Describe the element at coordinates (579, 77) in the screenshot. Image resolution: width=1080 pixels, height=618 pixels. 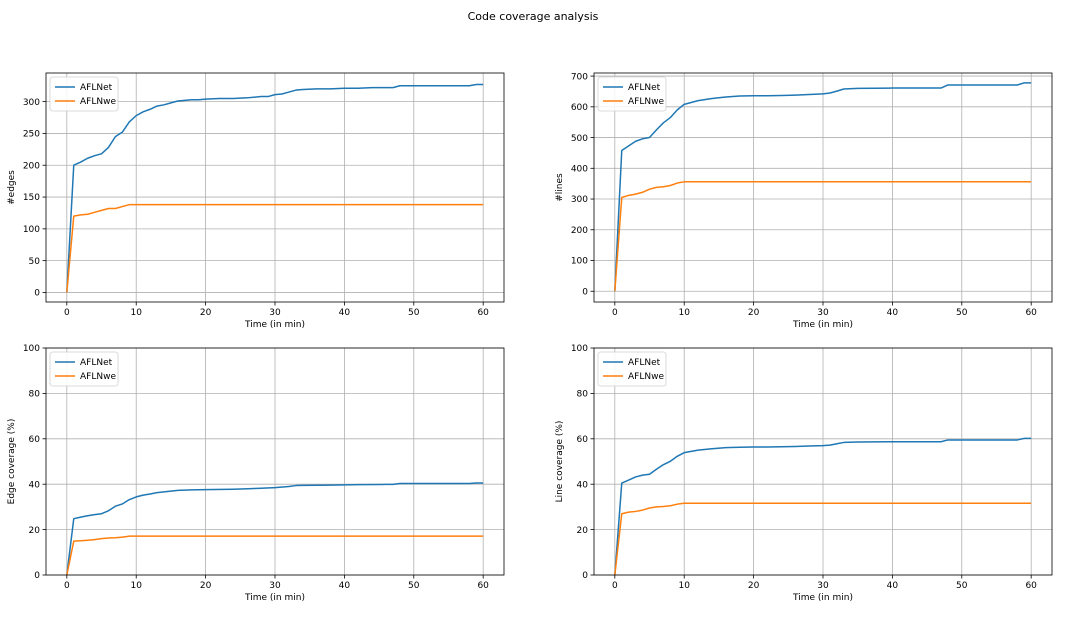
I see `y-tick-label: 700` at that location.